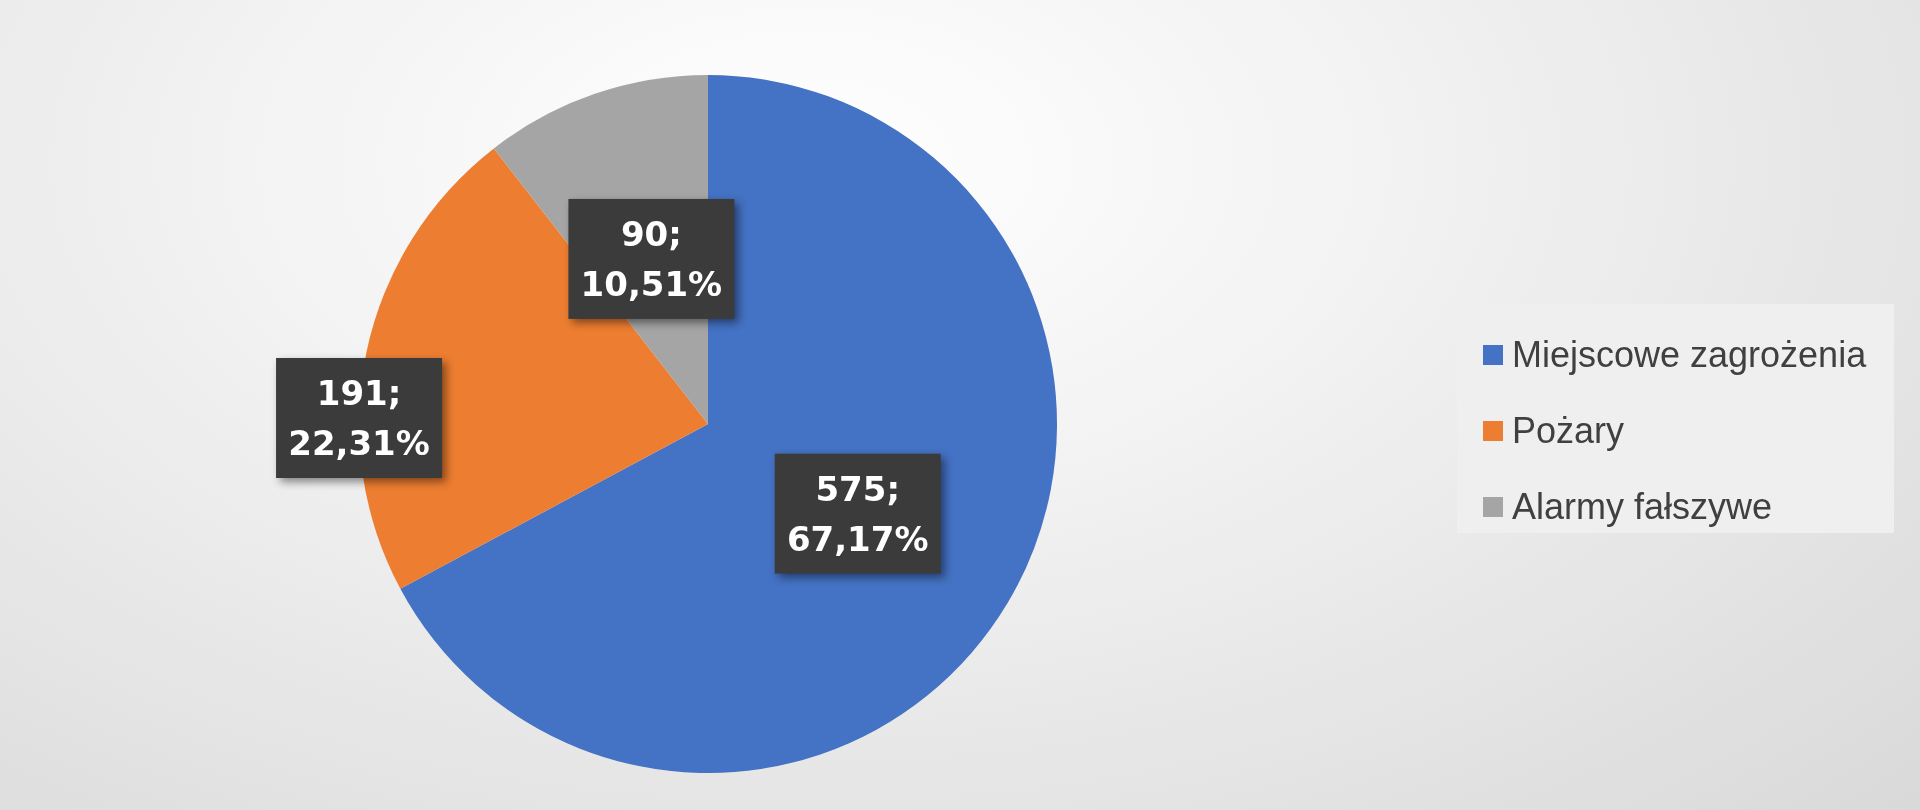  I want to click on data-label: 191; 22,31%, so click(359, 417).